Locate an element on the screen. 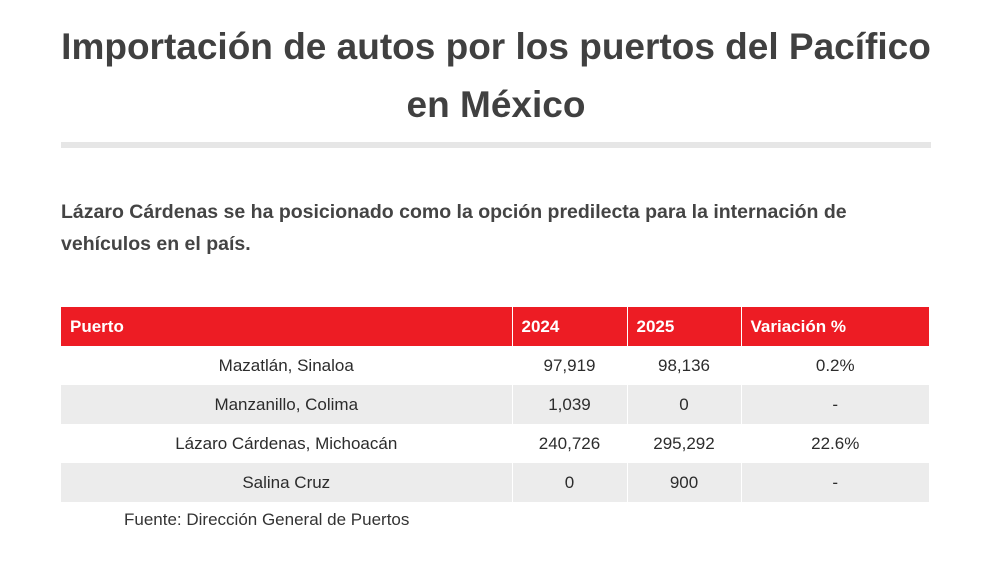 Image resolution: width=992 pixels, height=569 pixels. cell-variacion: 0.2% is located at coordinates (834, 365).